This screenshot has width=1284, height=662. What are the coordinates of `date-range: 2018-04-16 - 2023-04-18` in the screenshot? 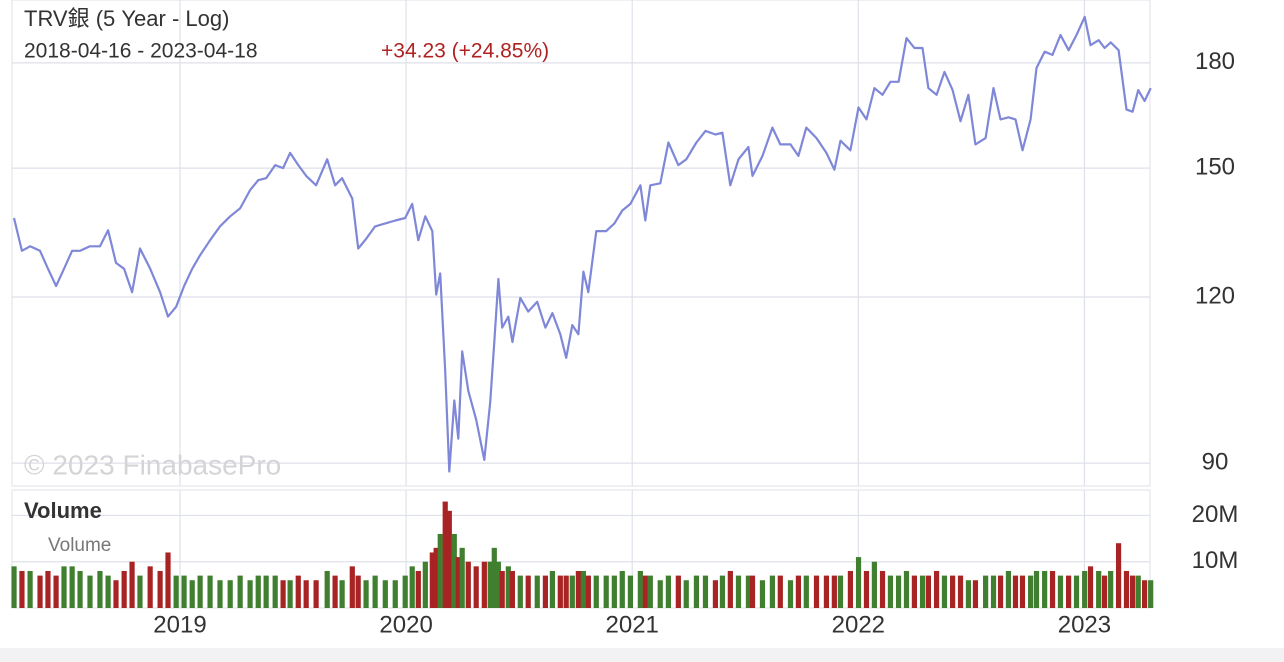 It's located at (141, 51).